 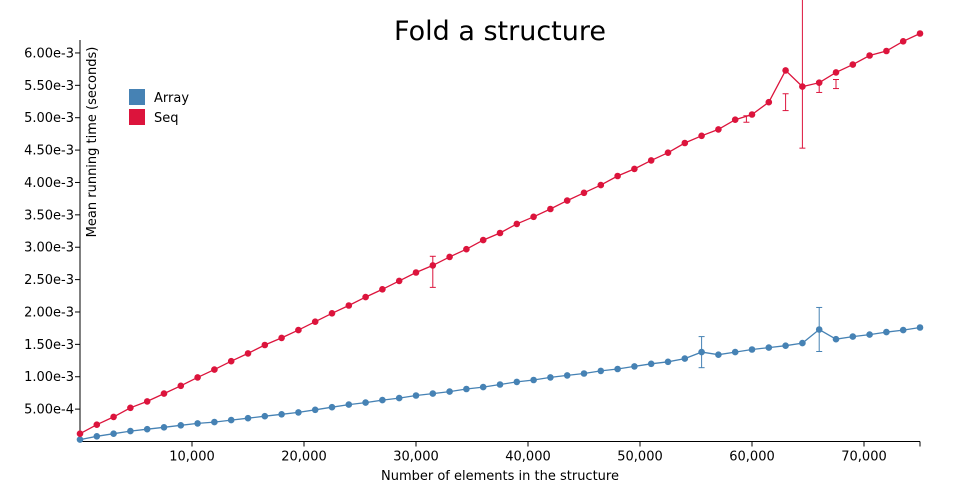 I want to click on y-tick-label: 2.00e-3, so click(x=49, y=312).